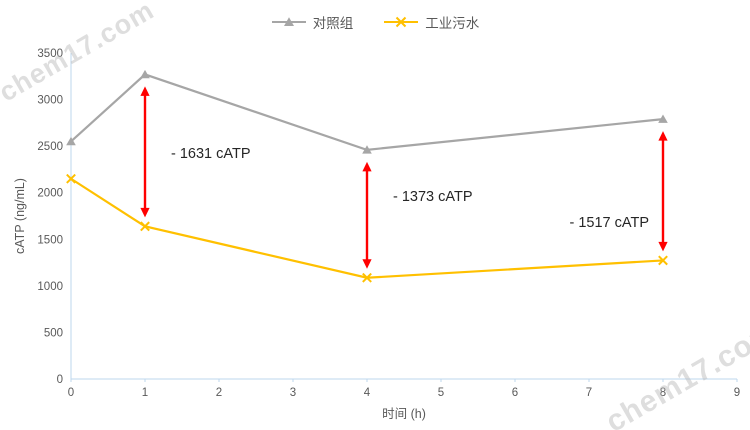 Image resolution: width=750 pixels, height=430 pixels. What do you see at coordinates (515, 393) in the screenshot?
I see `x-tick-label: 6` at bounding box center [515, 393].